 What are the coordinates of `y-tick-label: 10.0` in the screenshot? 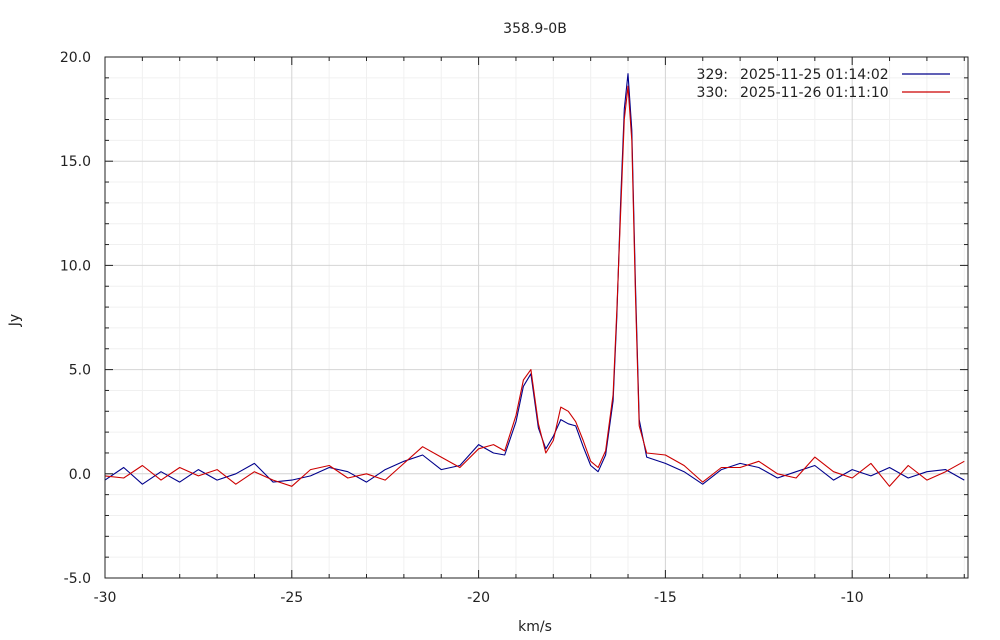 It's located at (75, 266).